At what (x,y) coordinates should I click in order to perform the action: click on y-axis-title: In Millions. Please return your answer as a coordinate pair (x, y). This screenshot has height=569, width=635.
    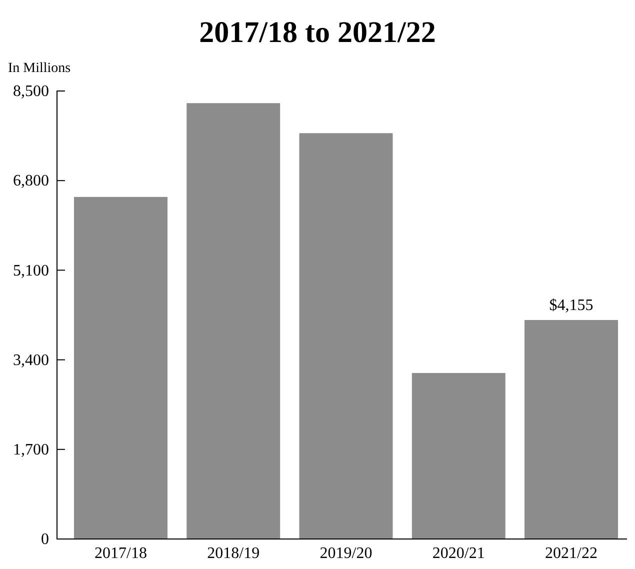
    Looking at the image, I should click on (39, 68).